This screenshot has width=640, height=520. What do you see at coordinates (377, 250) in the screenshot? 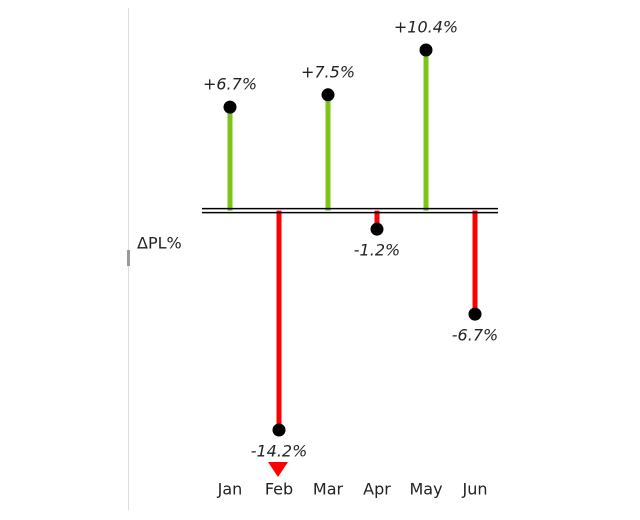
I see `value-label: -1.2%` at bounding box center [377, 250].